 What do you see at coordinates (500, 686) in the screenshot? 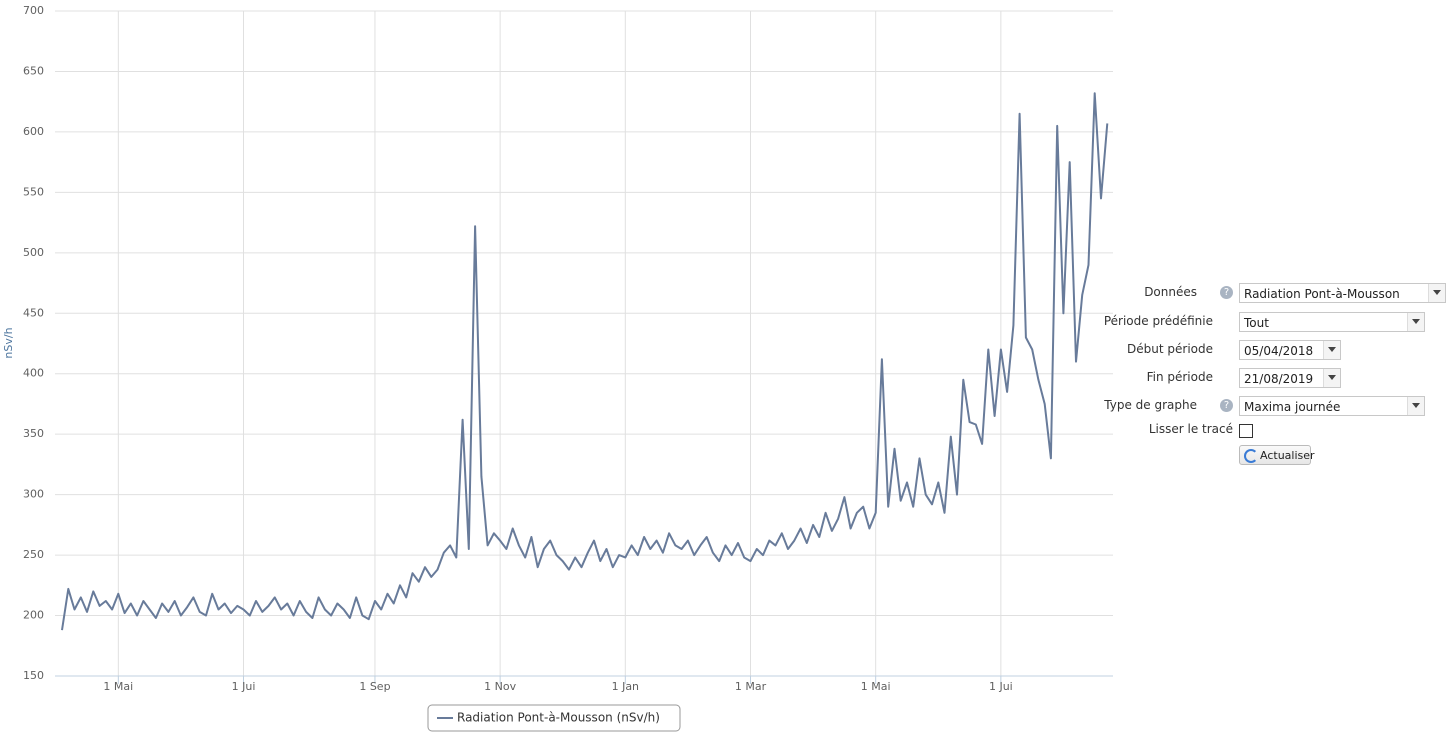
I see `x-tick-label: 1 Nov` at bounding box center [500, 686].